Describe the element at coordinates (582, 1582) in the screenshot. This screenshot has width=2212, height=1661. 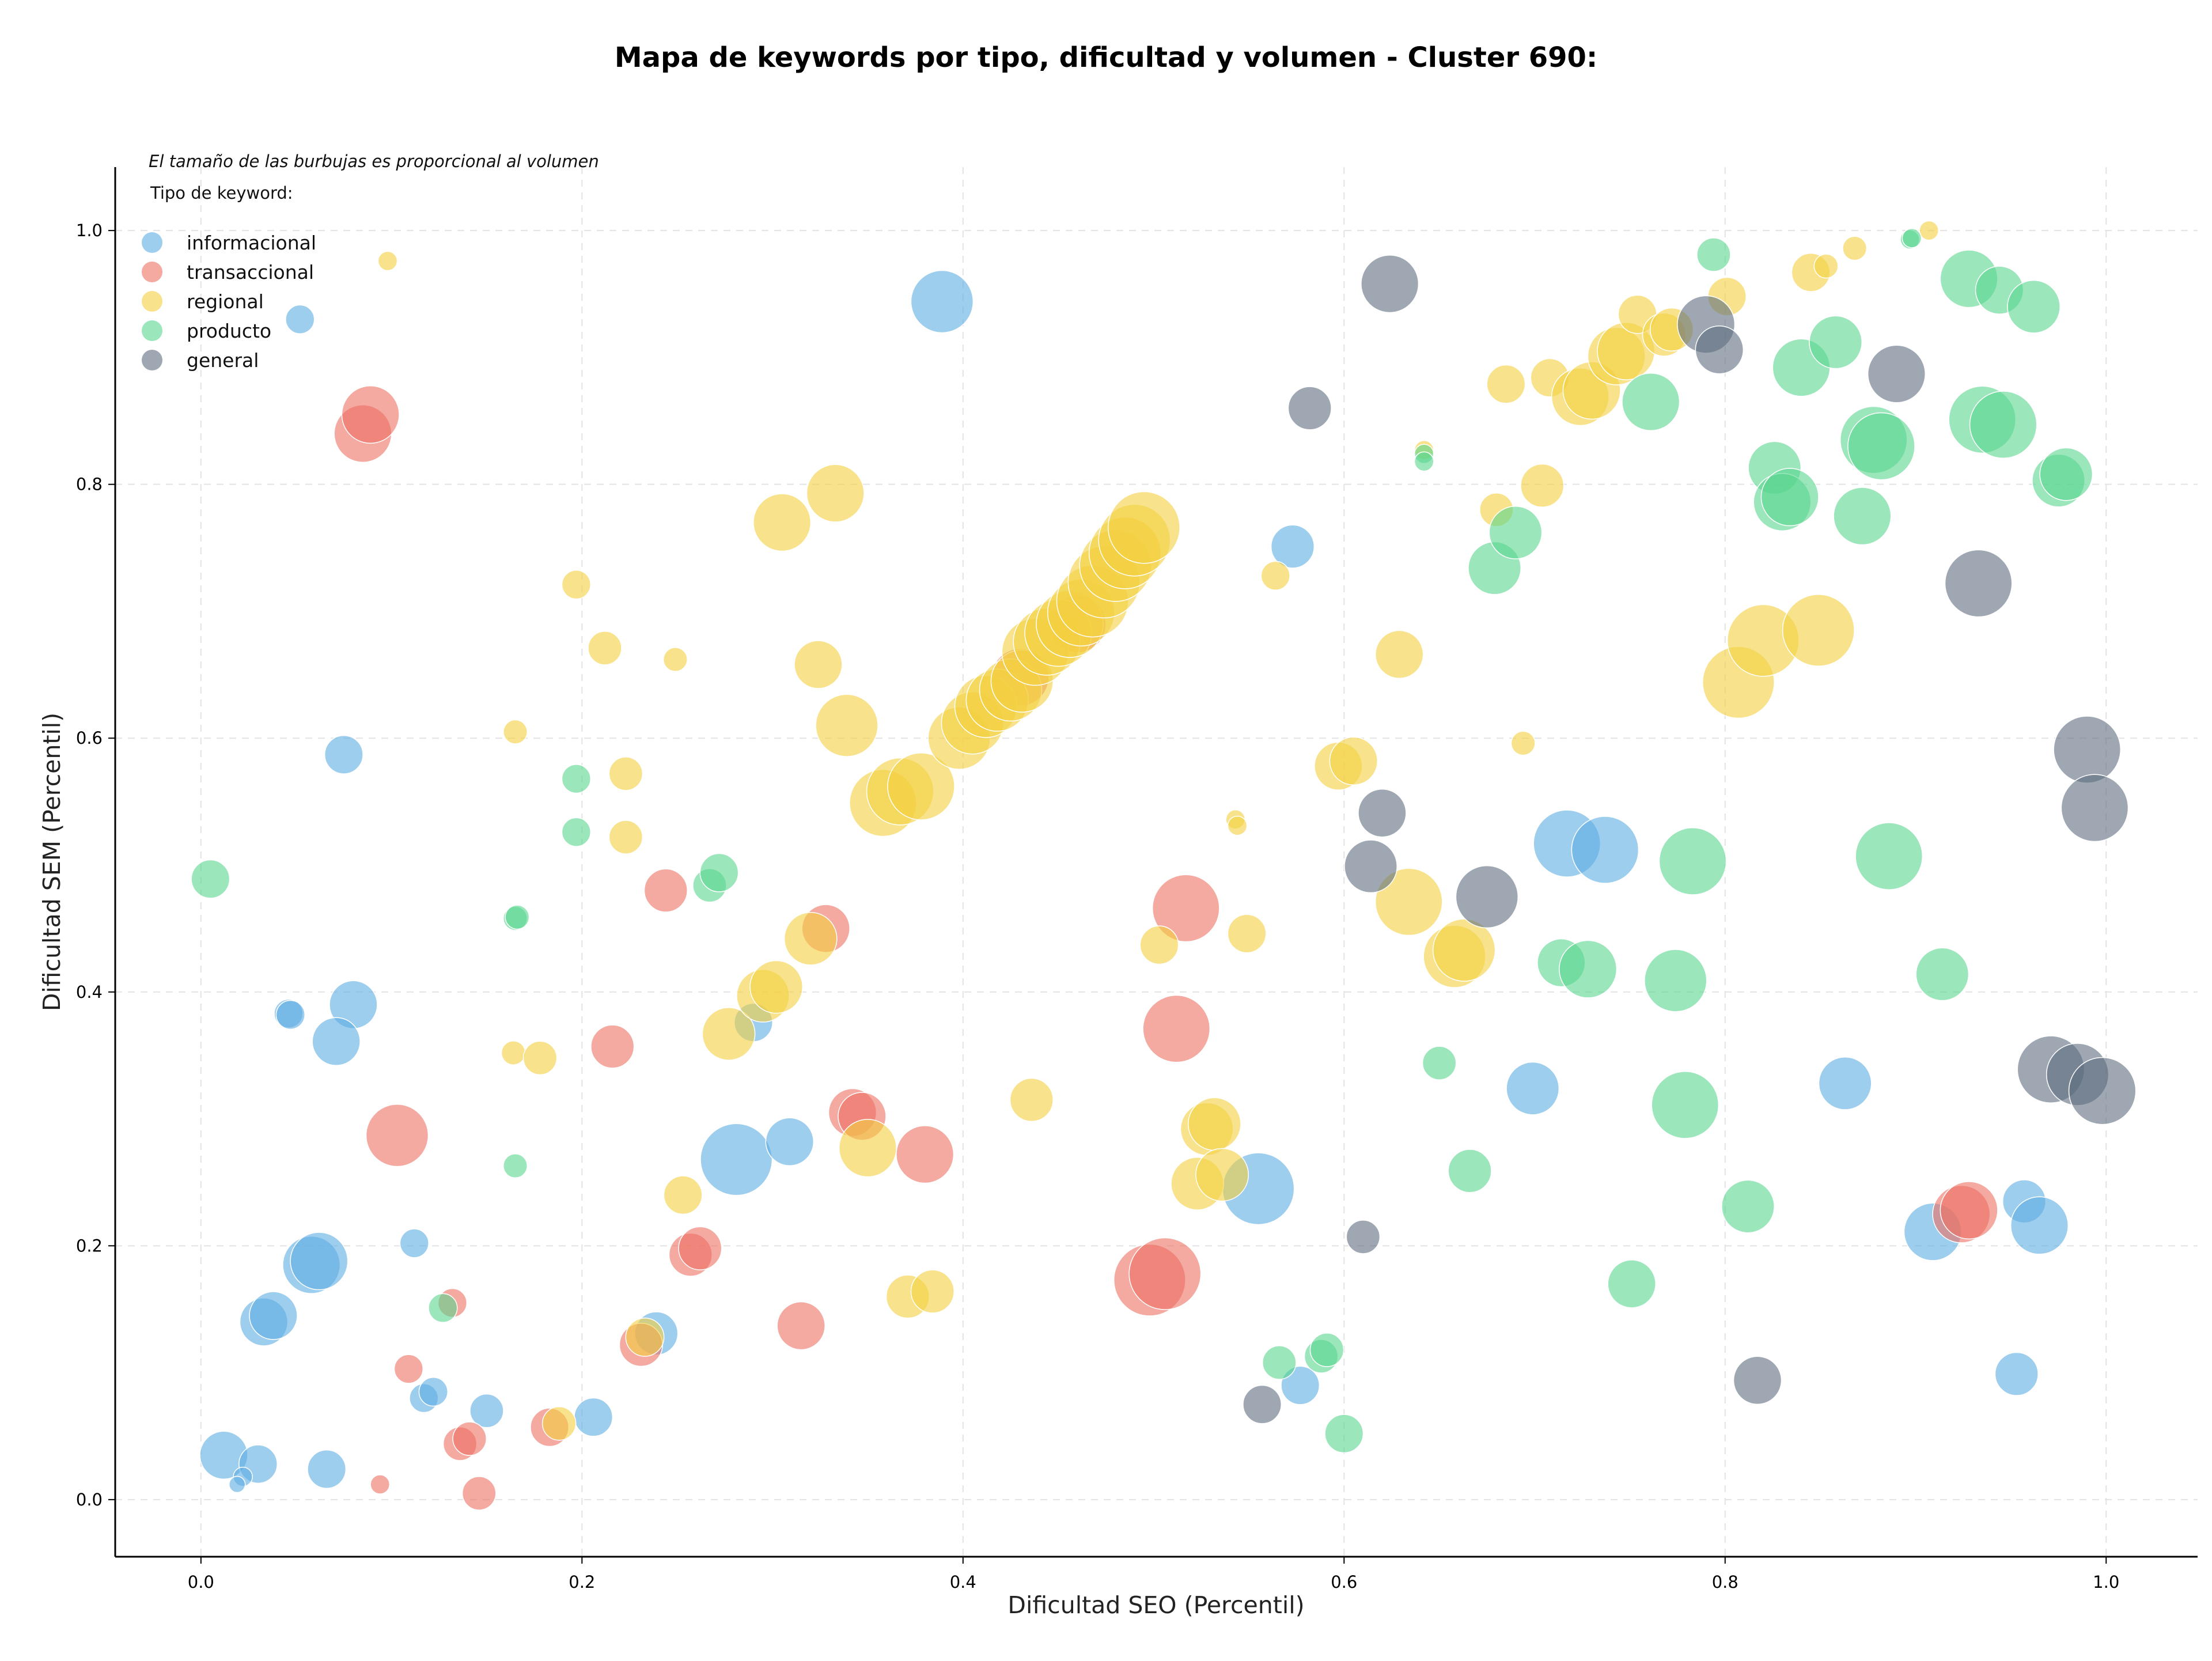
I see `x-tick-label: 0.2` at that location.